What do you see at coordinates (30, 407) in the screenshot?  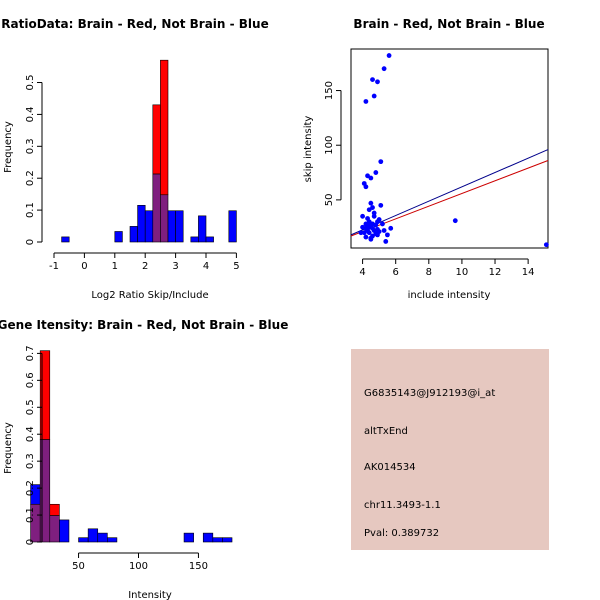 I see `intensity-y-tick-label: 0.5` at bounding box center [30, 407].